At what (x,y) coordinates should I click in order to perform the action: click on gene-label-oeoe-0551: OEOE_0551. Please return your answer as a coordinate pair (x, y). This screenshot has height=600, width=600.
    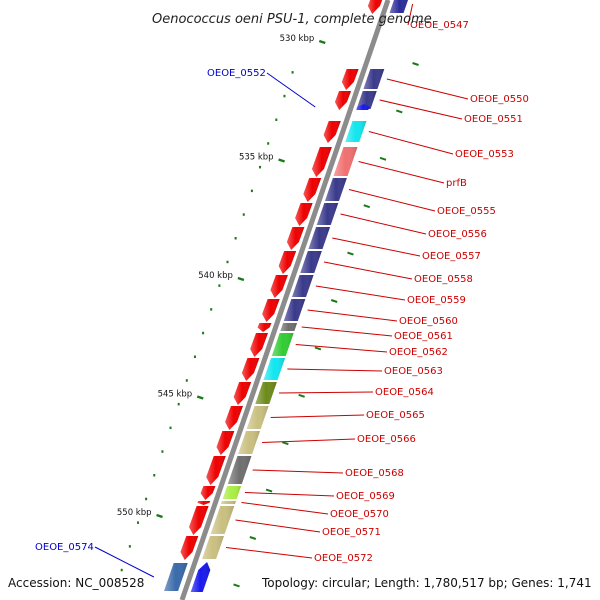
    Looking at the image, I should click on (493, 119).